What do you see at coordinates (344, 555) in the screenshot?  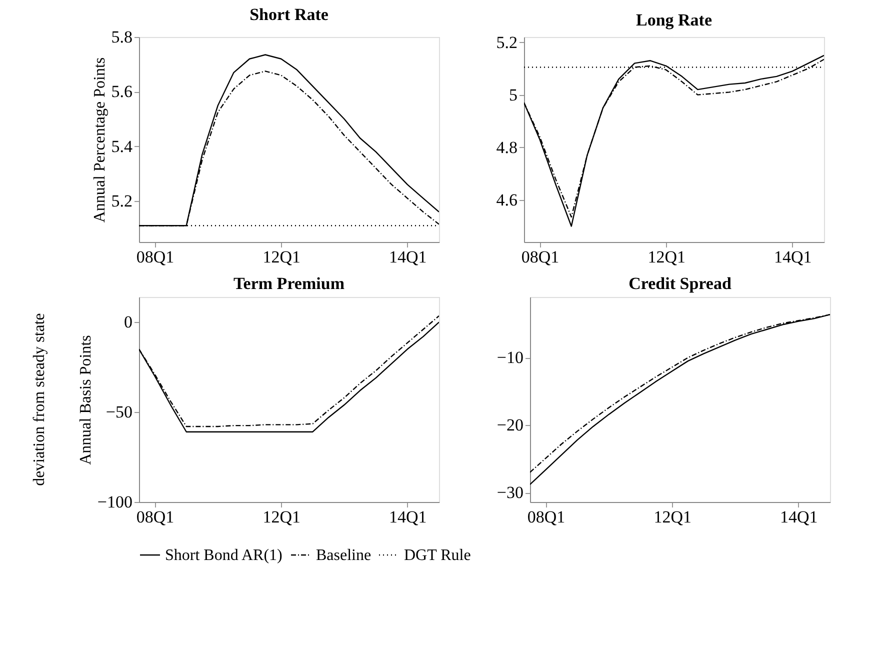 I see `legend-label: Baseline` at bounding box center [344, 555].